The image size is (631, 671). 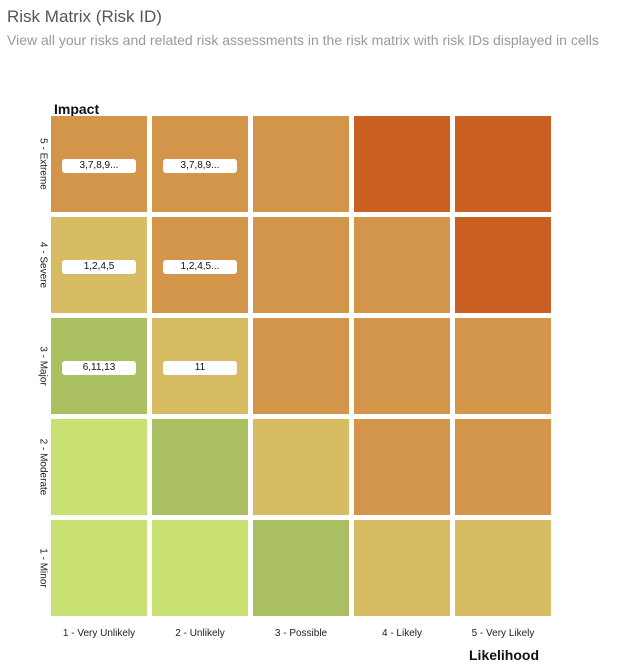 I want to click on risk-id-label: 6,11,13, so click(x=99, y=368).